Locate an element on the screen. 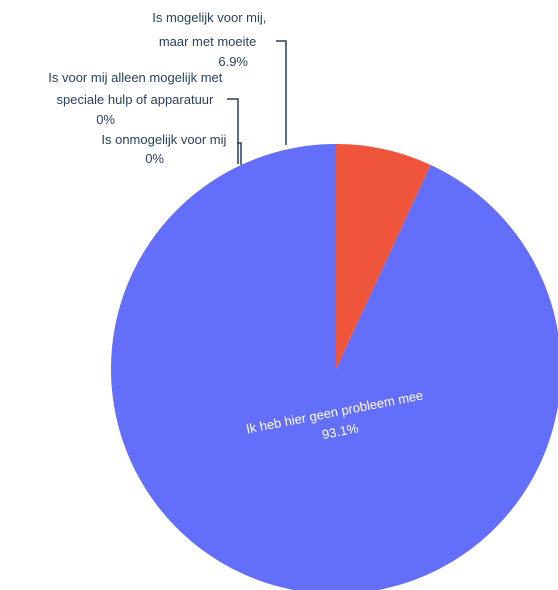 This screenshot has width=558, height=590. slice-percent-mogelijk-met-moeite: 6.9% is located at coordinates (233, 61).